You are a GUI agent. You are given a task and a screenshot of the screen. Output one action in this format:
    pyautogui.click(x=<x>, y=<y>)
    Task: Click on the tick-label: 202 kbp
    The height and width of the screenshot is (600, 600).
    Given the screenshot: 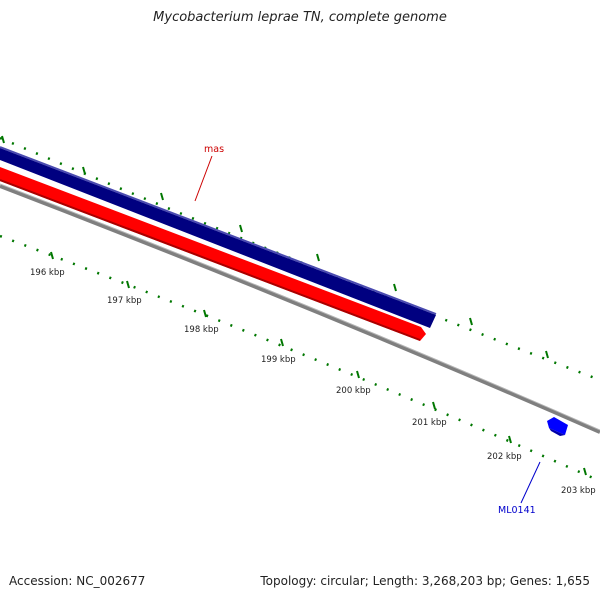 What is the action you would take?
    pyautogui.click(x=504, y=457)
    